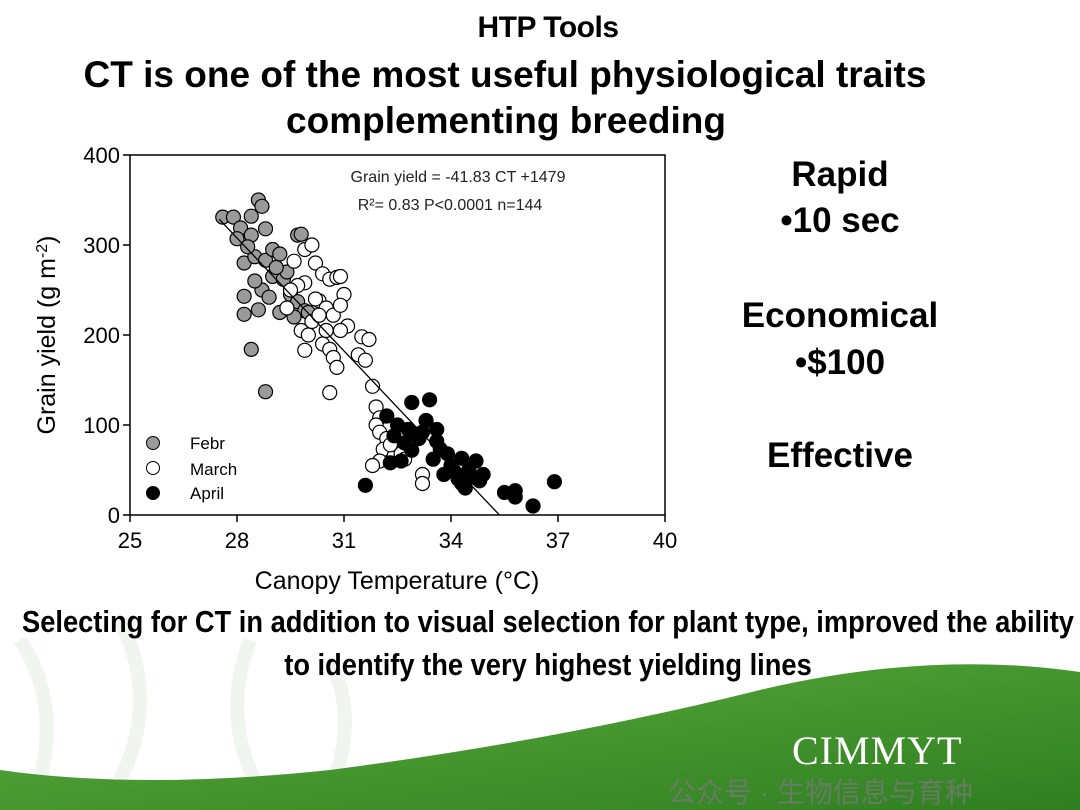  I want to click on legend-marker-febr, so click(153, 443).